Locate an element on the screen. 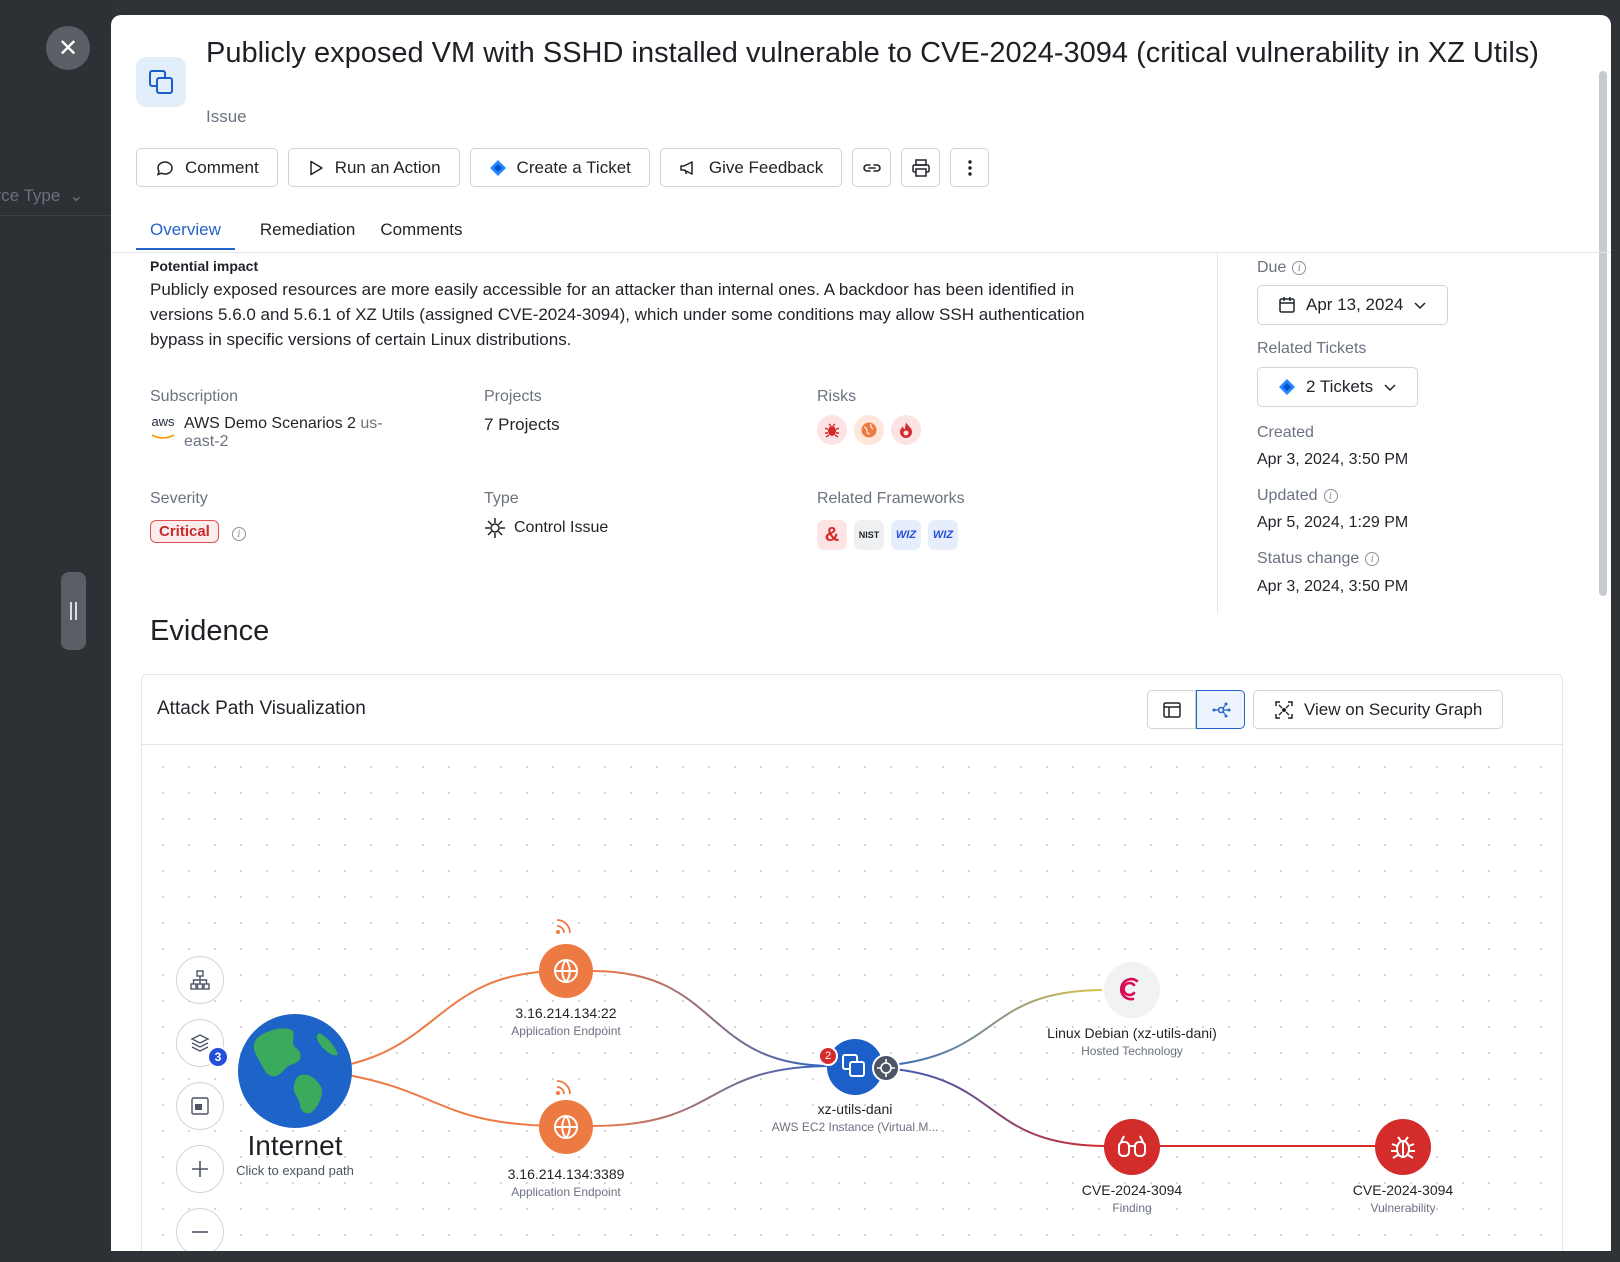  vulnerability-bug-icon is located at coordinates (1403, 1147).